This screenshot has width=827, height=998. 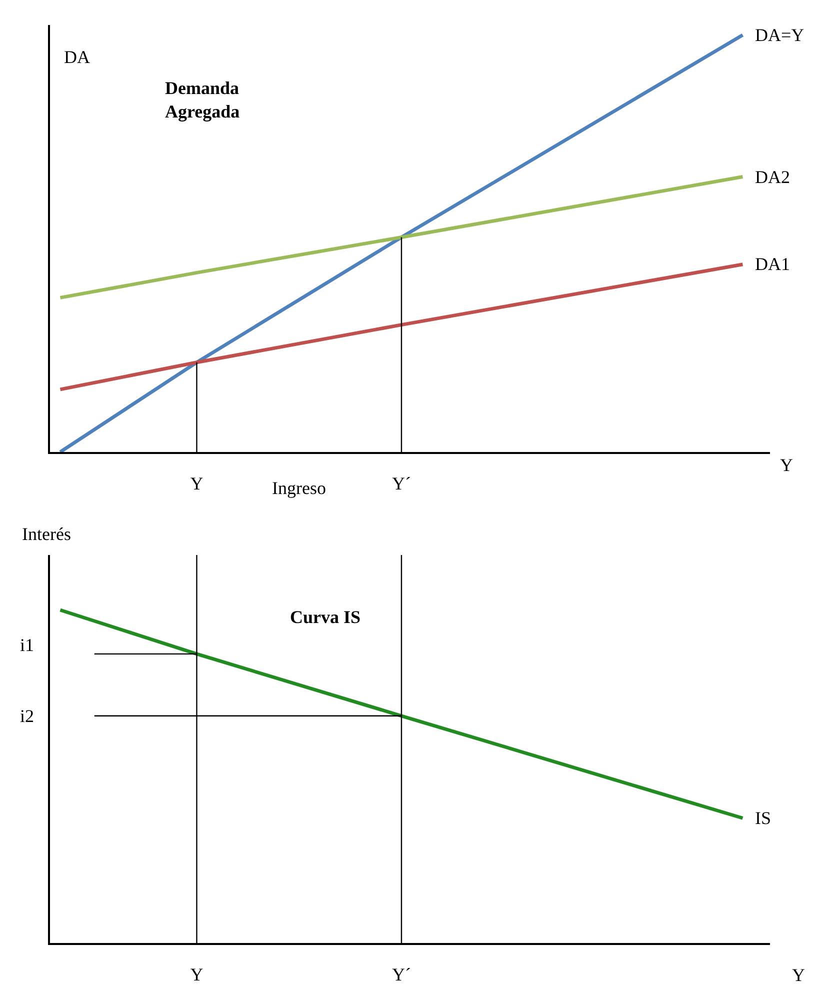 I want to click on y-axis-title: Interés, so click(x=46, y=534).